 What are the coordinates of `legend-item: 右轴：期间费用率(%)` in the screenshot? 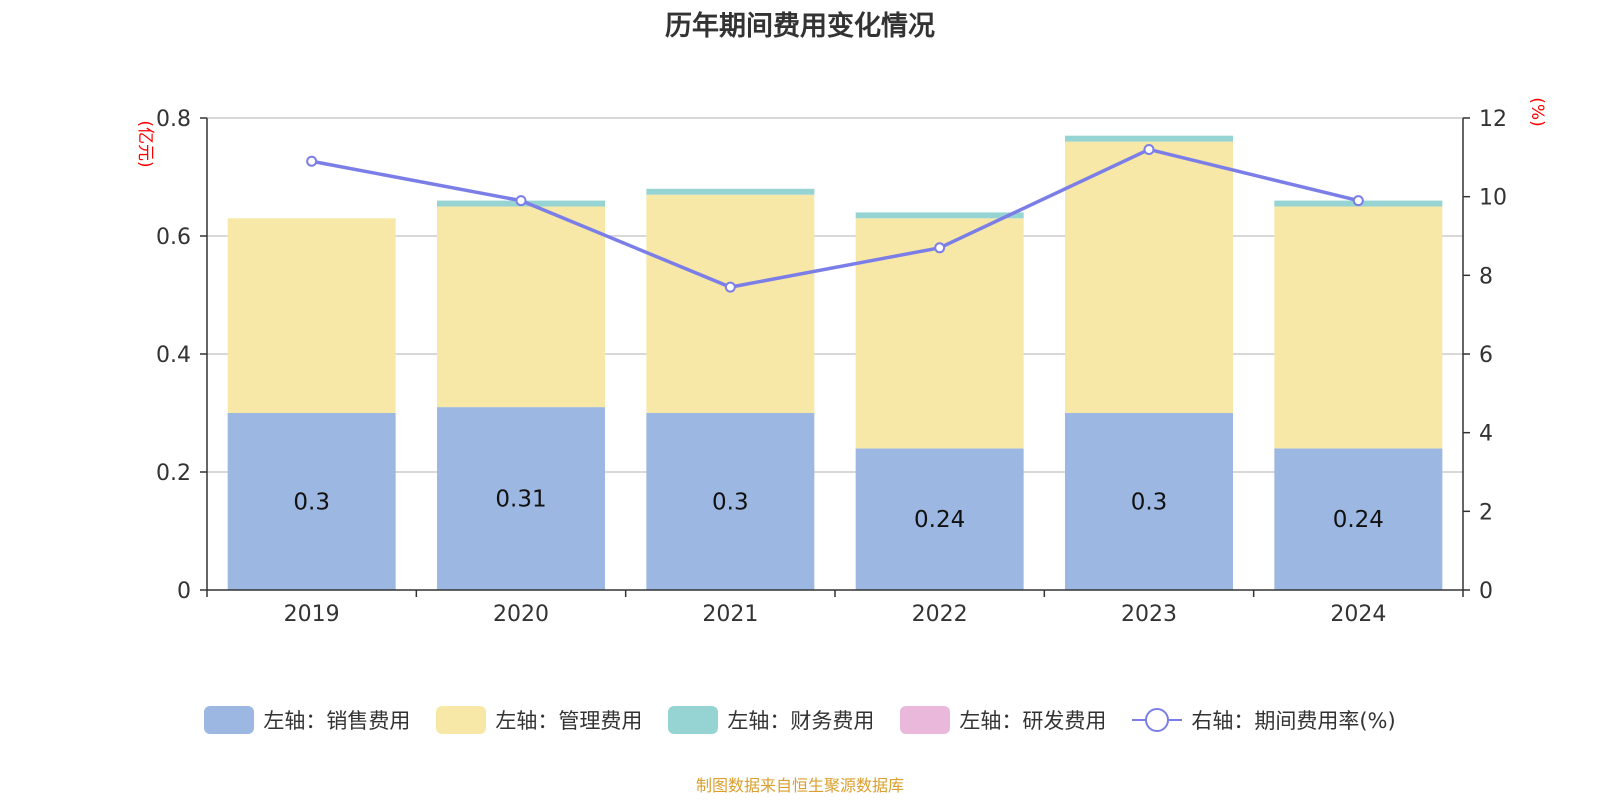 It's located at (1264, 720).